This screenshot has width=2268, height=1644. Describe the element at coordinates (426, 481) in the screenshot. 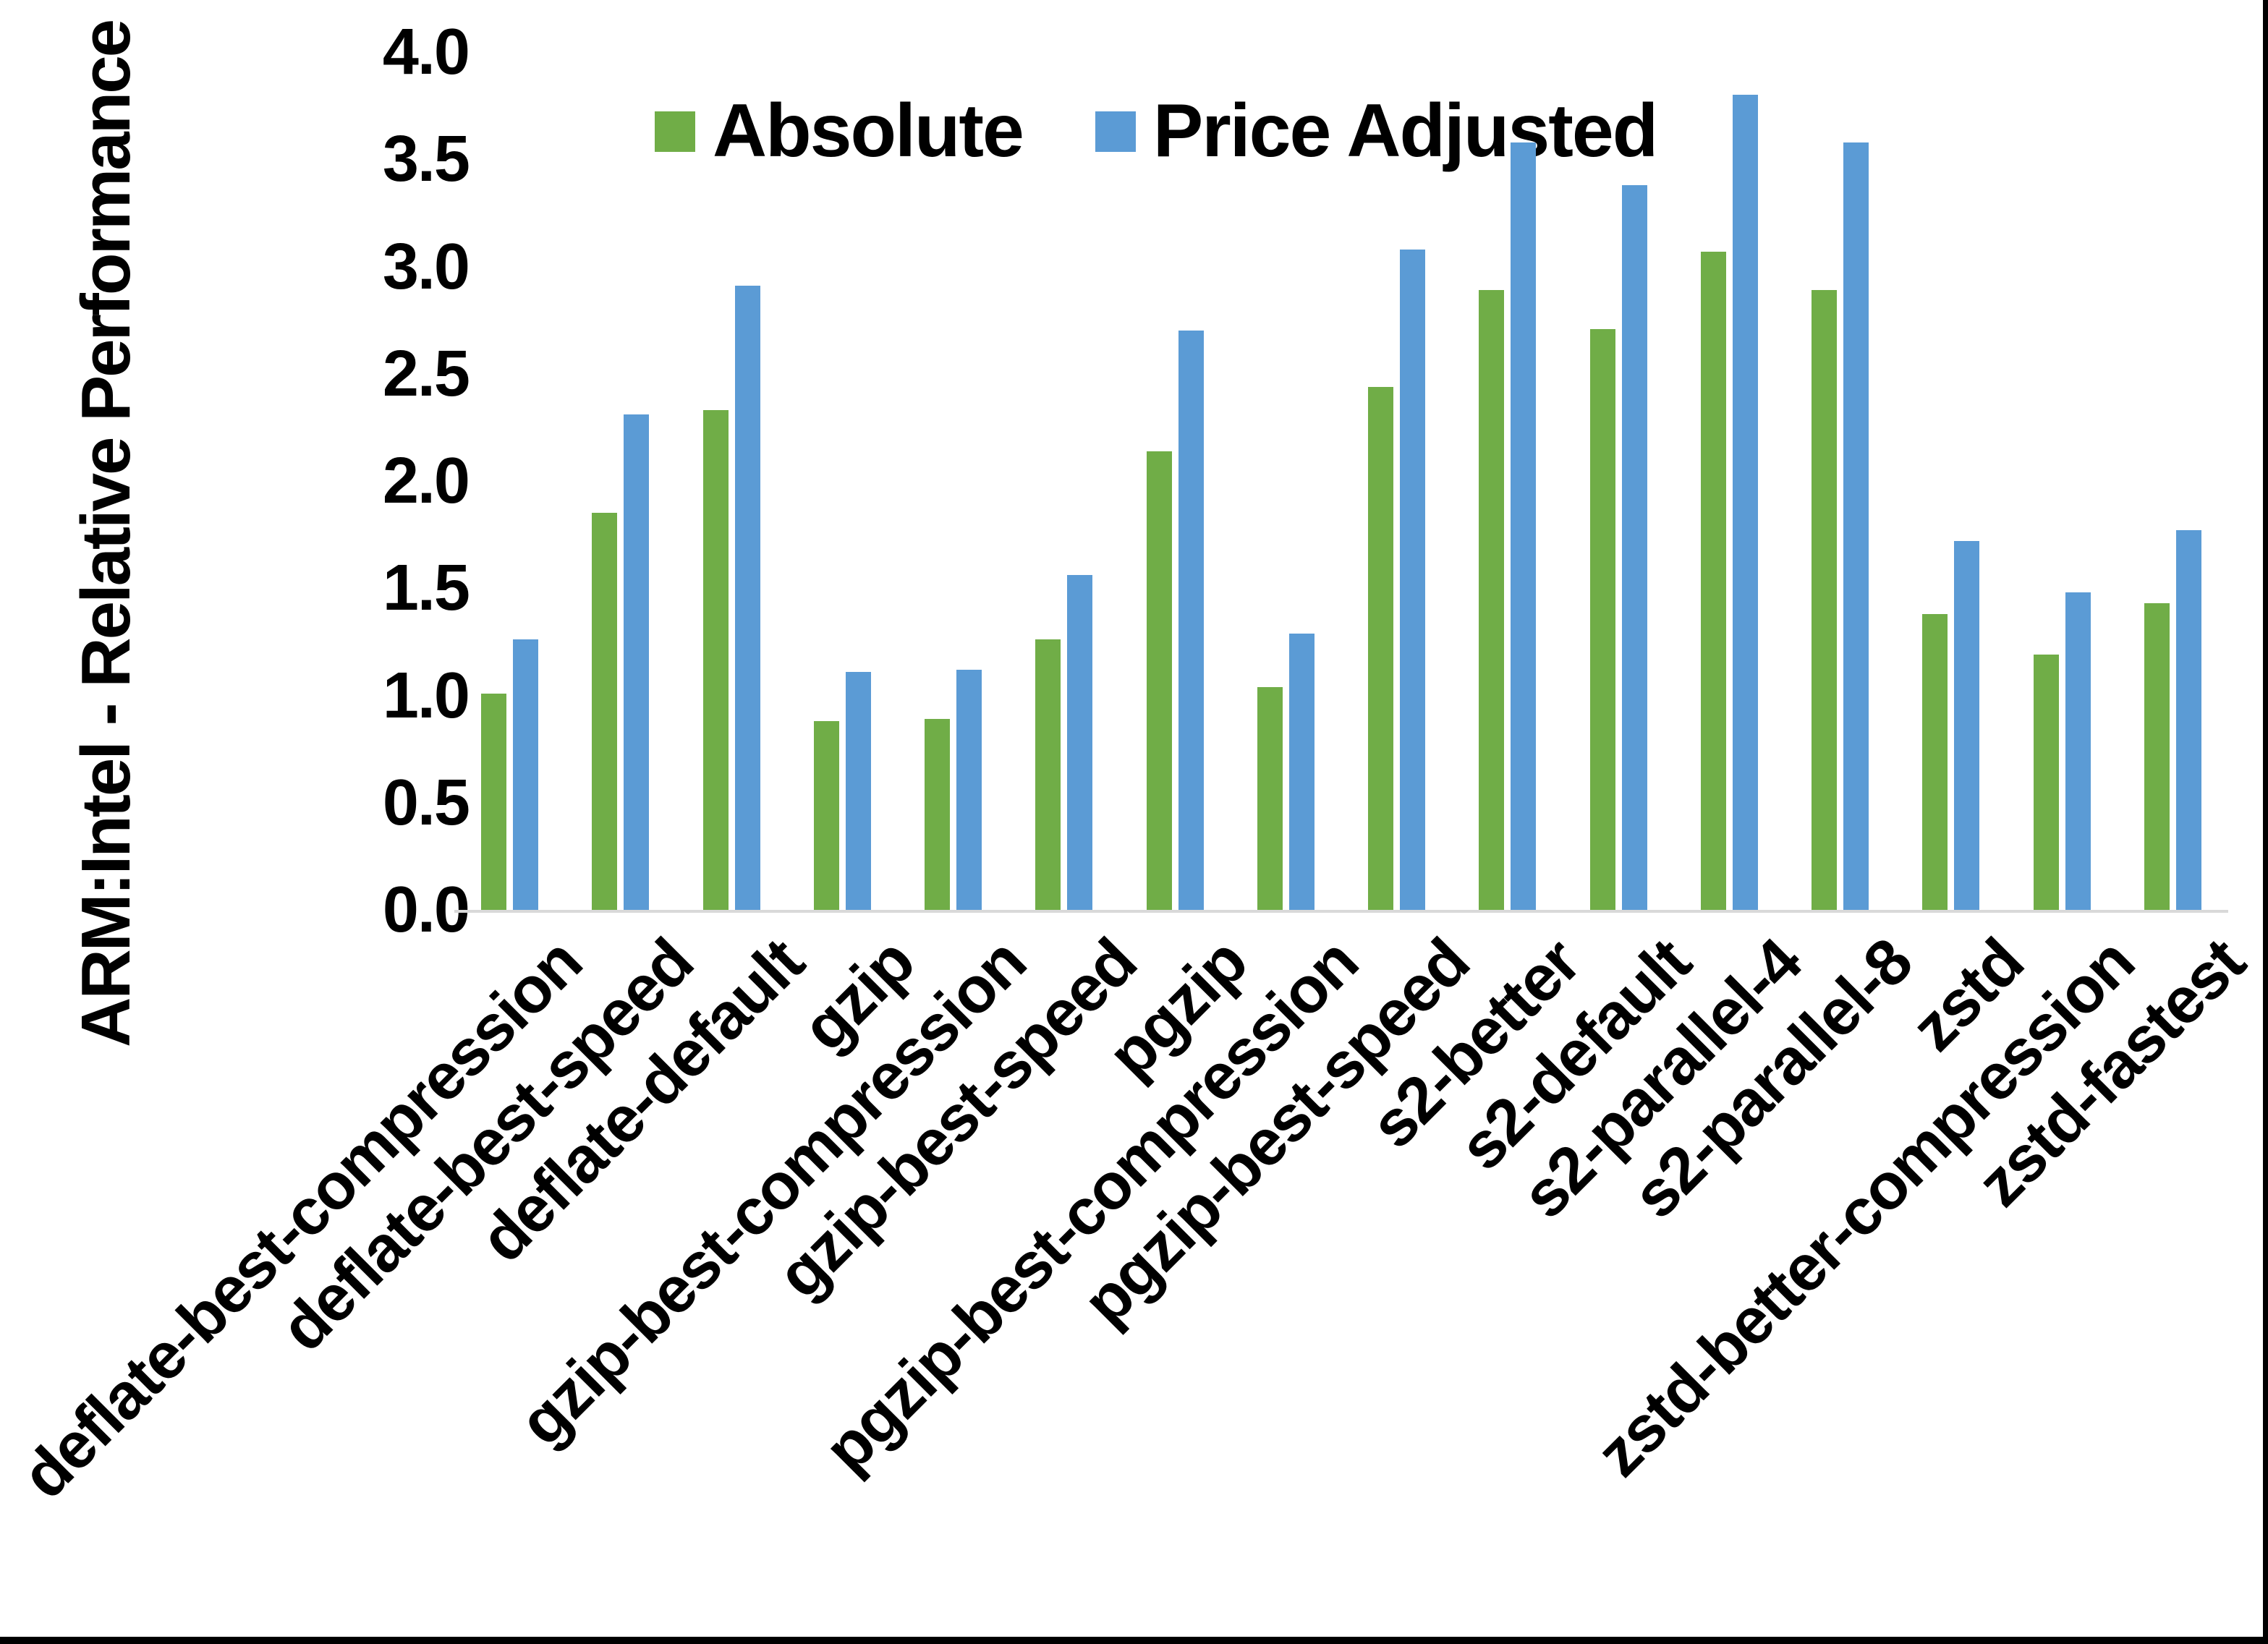

I see `y-tick-label: 2.0` at that location.